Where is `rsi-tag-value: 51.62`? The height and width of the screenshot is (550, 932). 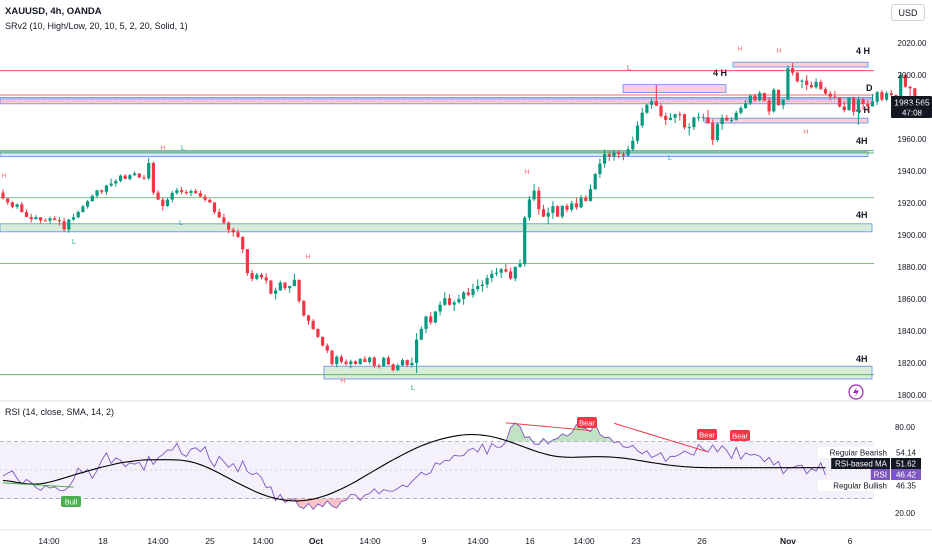
rsi-tag-value: 51.62 is located at coordinates (906, 464).